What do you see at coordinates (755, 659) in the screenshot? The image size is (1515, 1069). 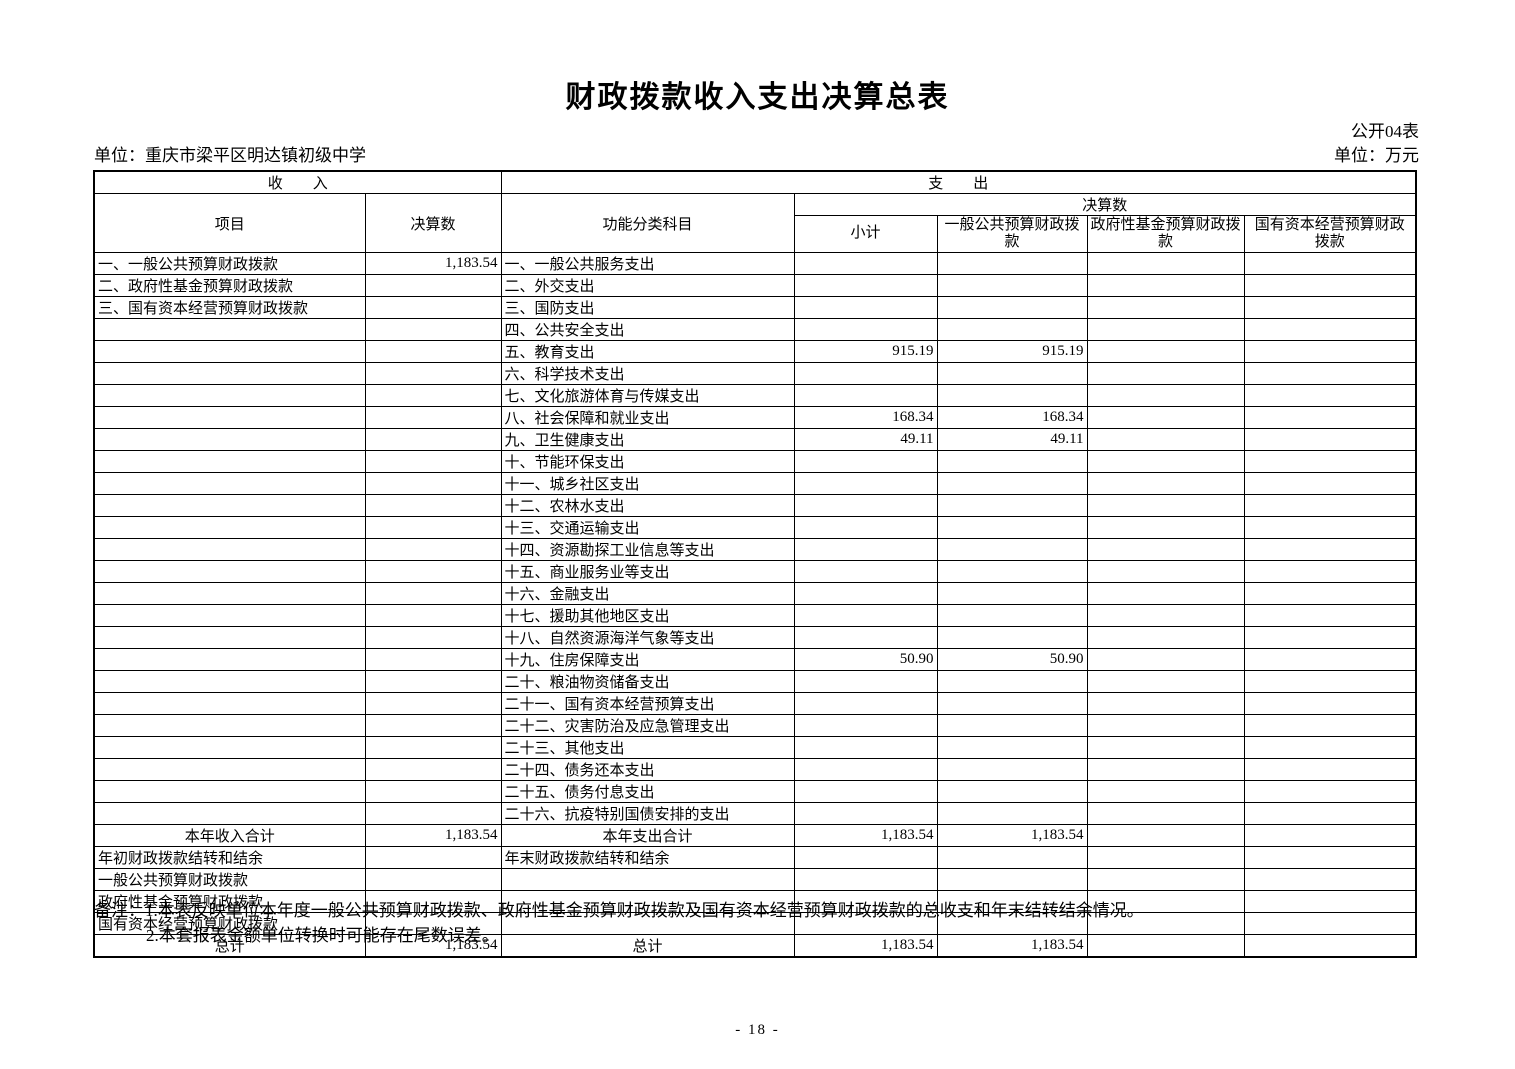 I see `table-row: 十九、住房保障支出 50.90 50.90` at bounding box center [755, 659].